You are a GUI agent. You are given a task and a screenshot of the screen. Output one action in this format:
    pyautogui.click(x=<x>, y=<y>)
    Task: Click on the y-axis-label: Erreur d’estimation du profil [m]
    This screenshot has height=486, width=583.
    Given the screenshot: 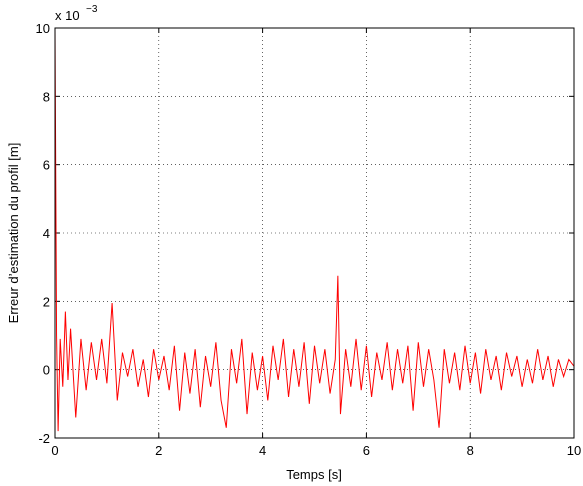 What is the action you would take?
    pyautogui.click(x=13, y=233)
    